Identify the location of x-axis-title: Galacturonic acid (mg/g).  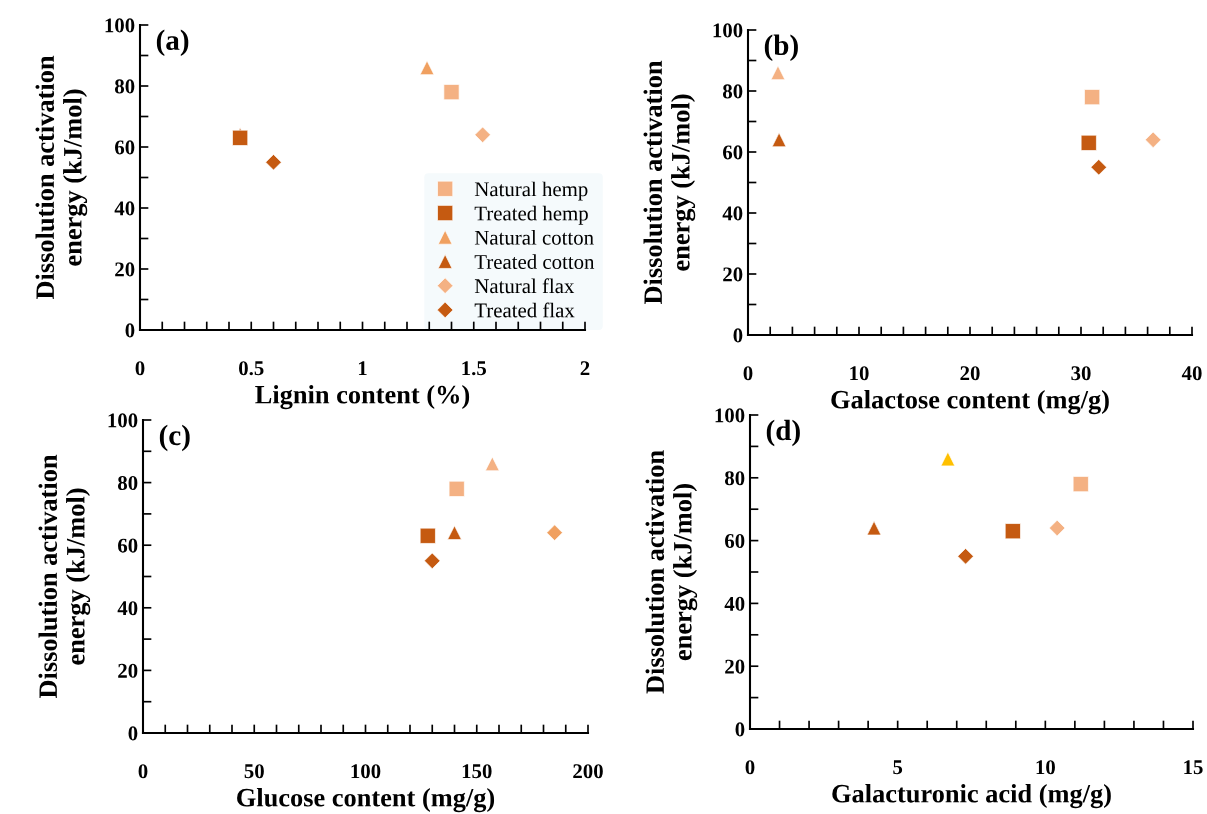
(971, 796).